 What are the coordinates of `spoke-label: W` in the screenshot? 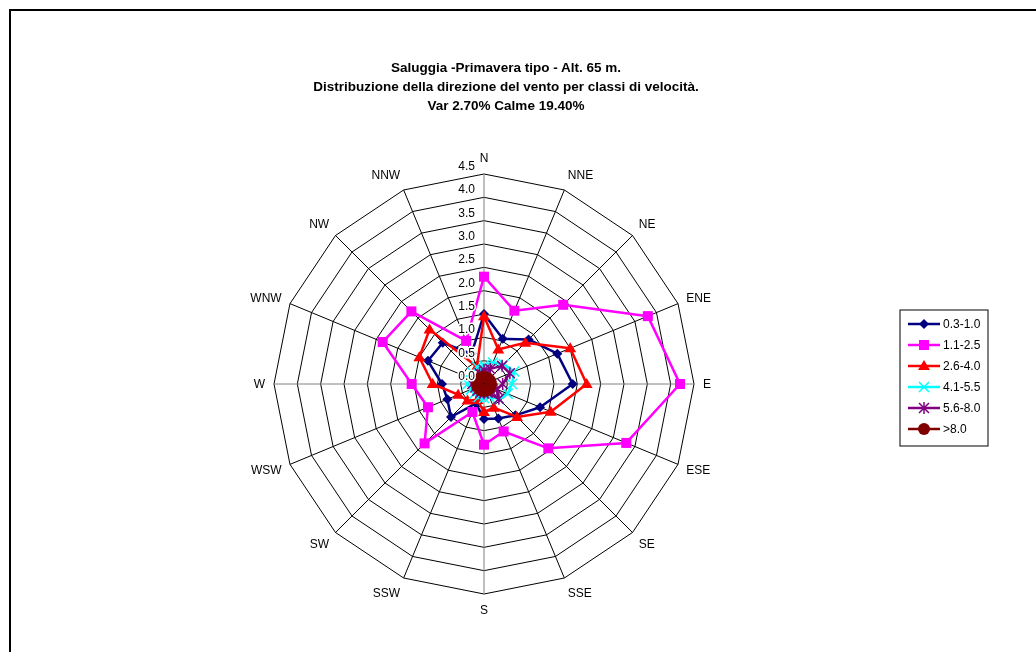 It's located at (259, 384).